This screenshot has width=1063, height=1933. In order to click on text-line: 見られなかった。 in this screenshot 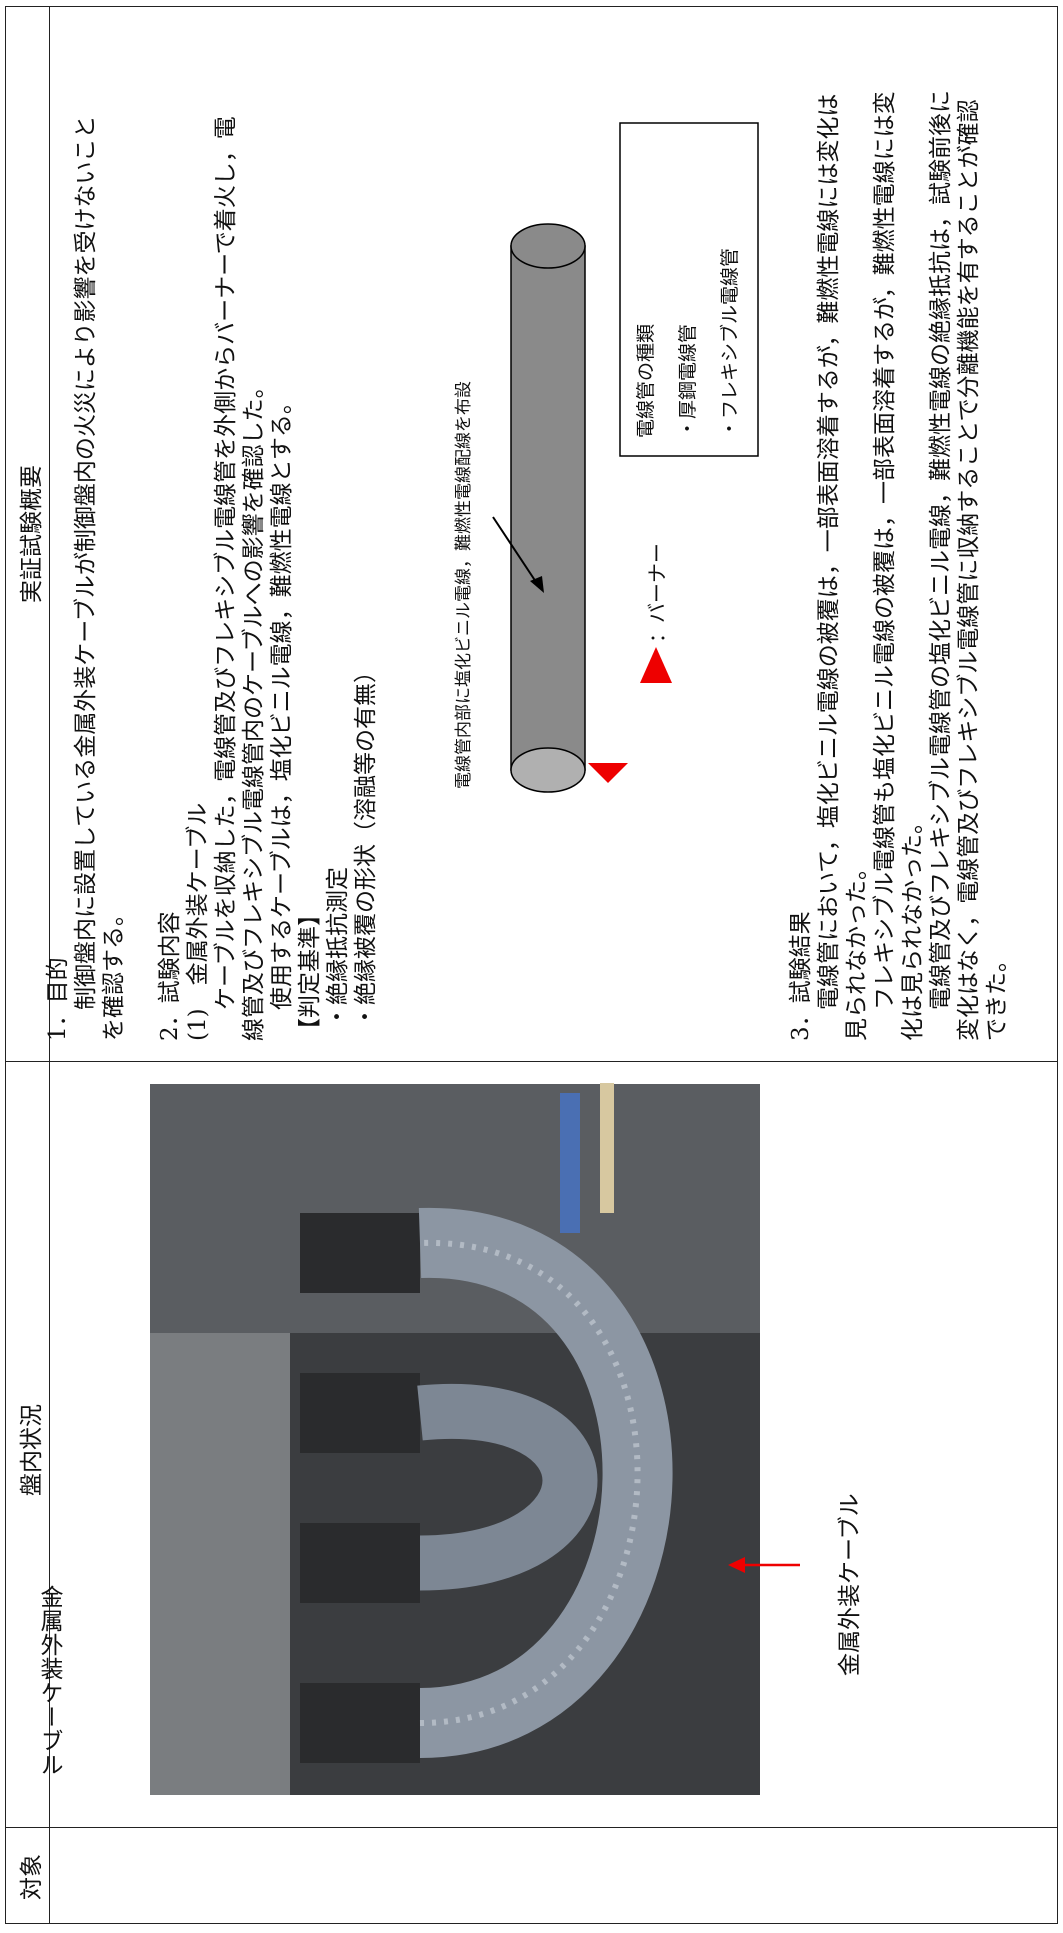, I will do `click(857, 949)`.